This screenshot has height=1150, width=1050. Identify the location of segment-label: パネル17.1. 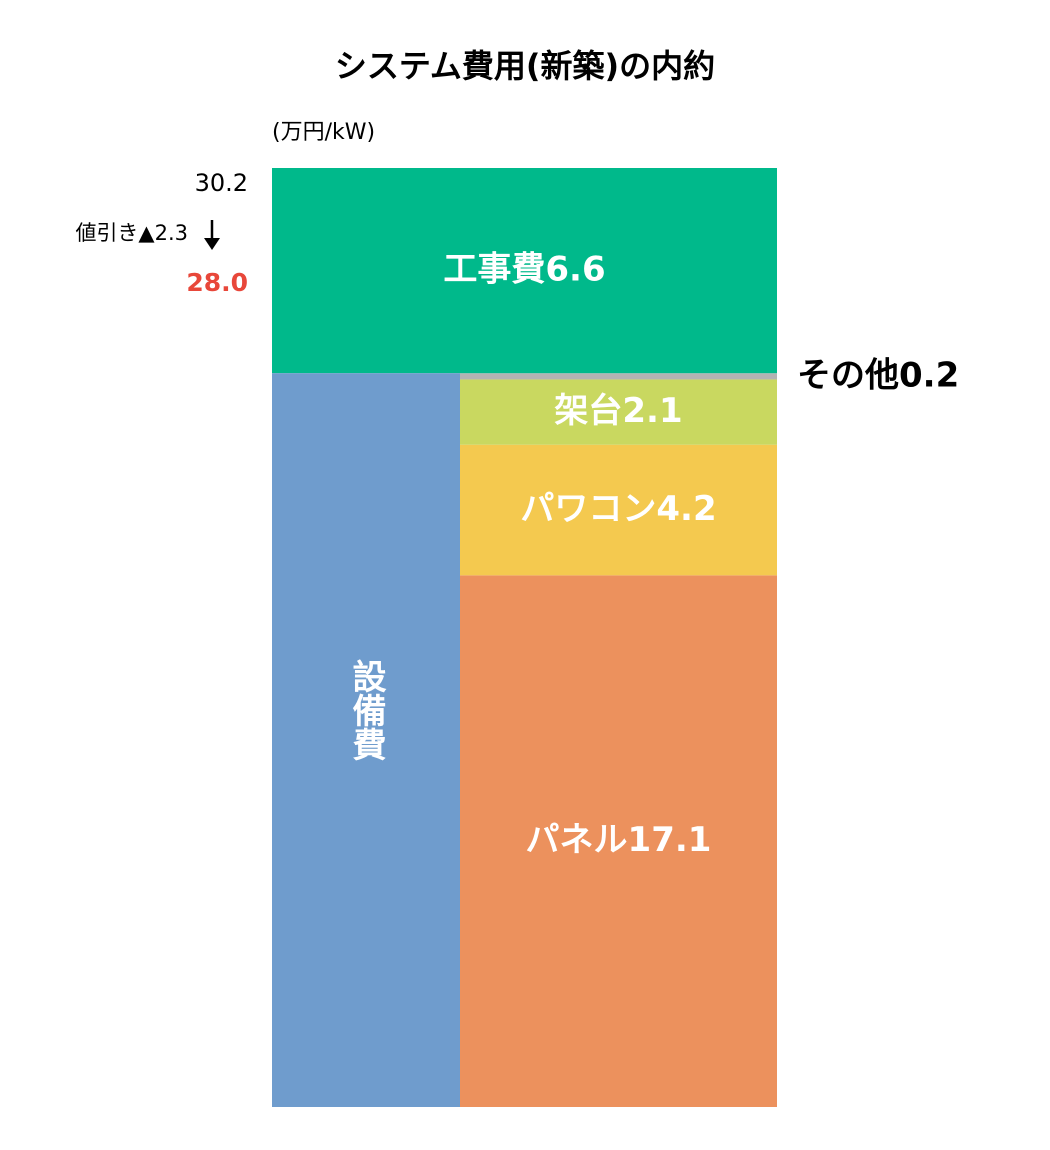
(619, 840).